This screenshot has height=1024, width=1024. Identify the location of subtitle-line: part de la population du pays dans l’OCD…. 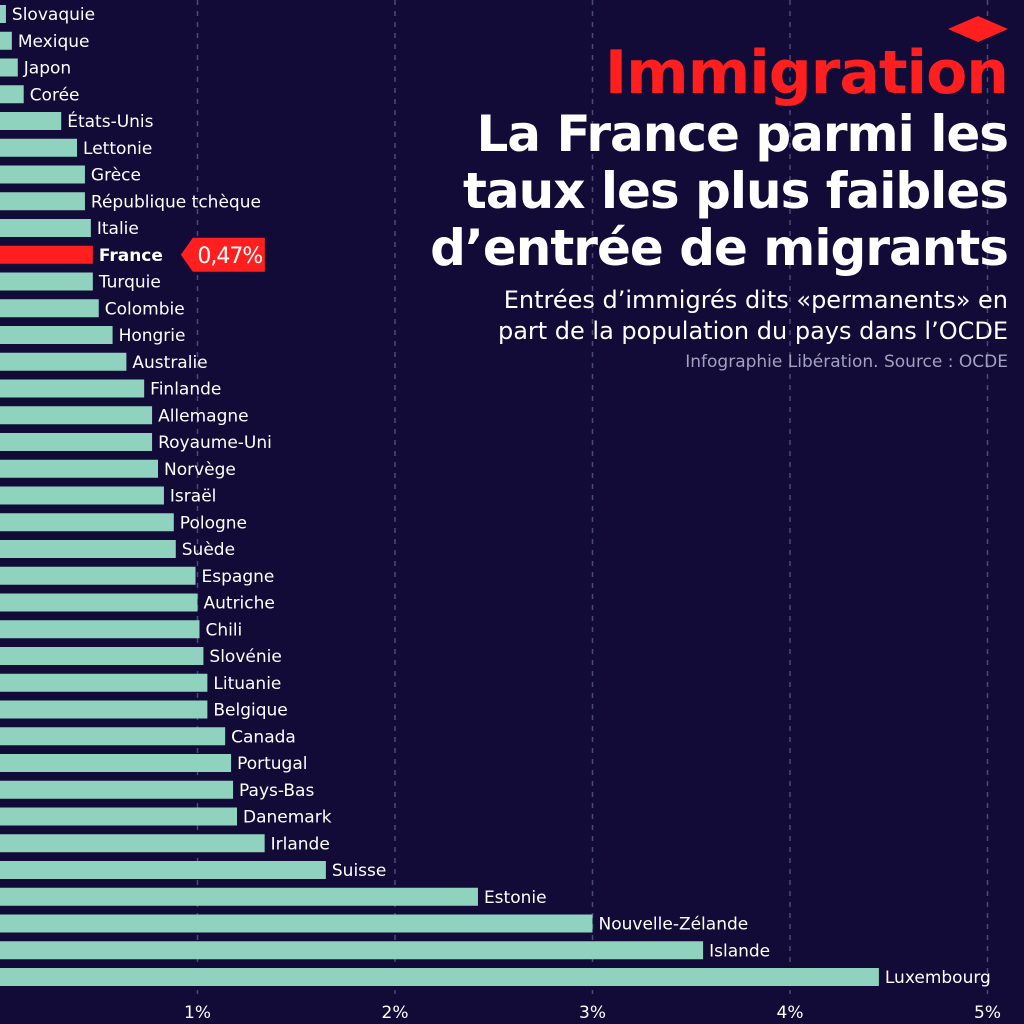
(752, 331).